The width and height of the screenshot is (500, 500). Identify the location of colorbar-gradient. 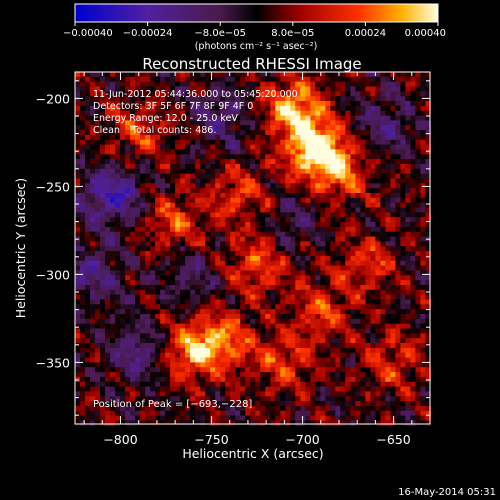
(256, 13).